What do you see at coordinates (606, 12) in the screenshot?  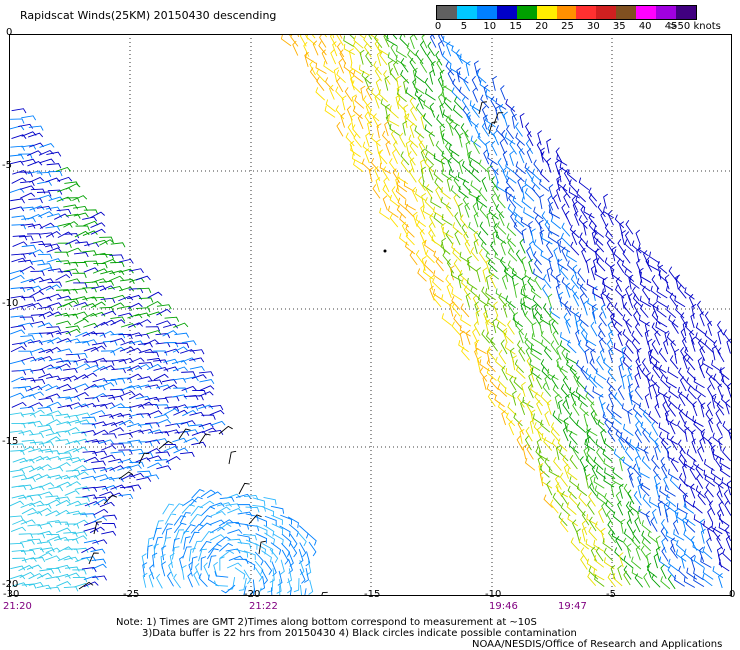 I see `legend-swatch` at bounding box center [606, 12].